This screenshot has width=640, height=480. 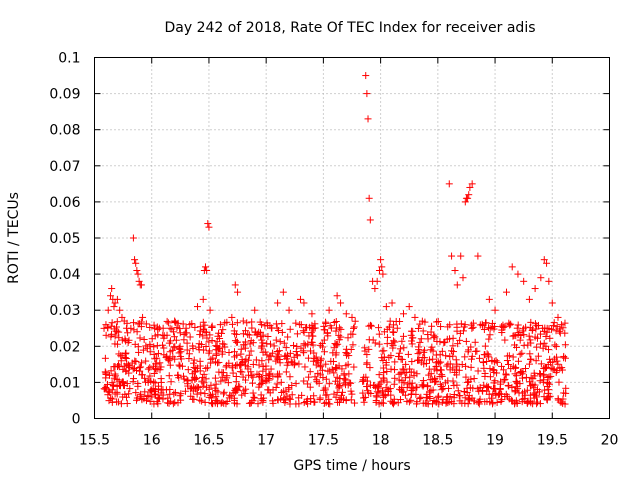 What do you see at coordinates (64, 239) in the screenshot?
I see `y-tick-label: 0.05` at bounding box center [64, 239].